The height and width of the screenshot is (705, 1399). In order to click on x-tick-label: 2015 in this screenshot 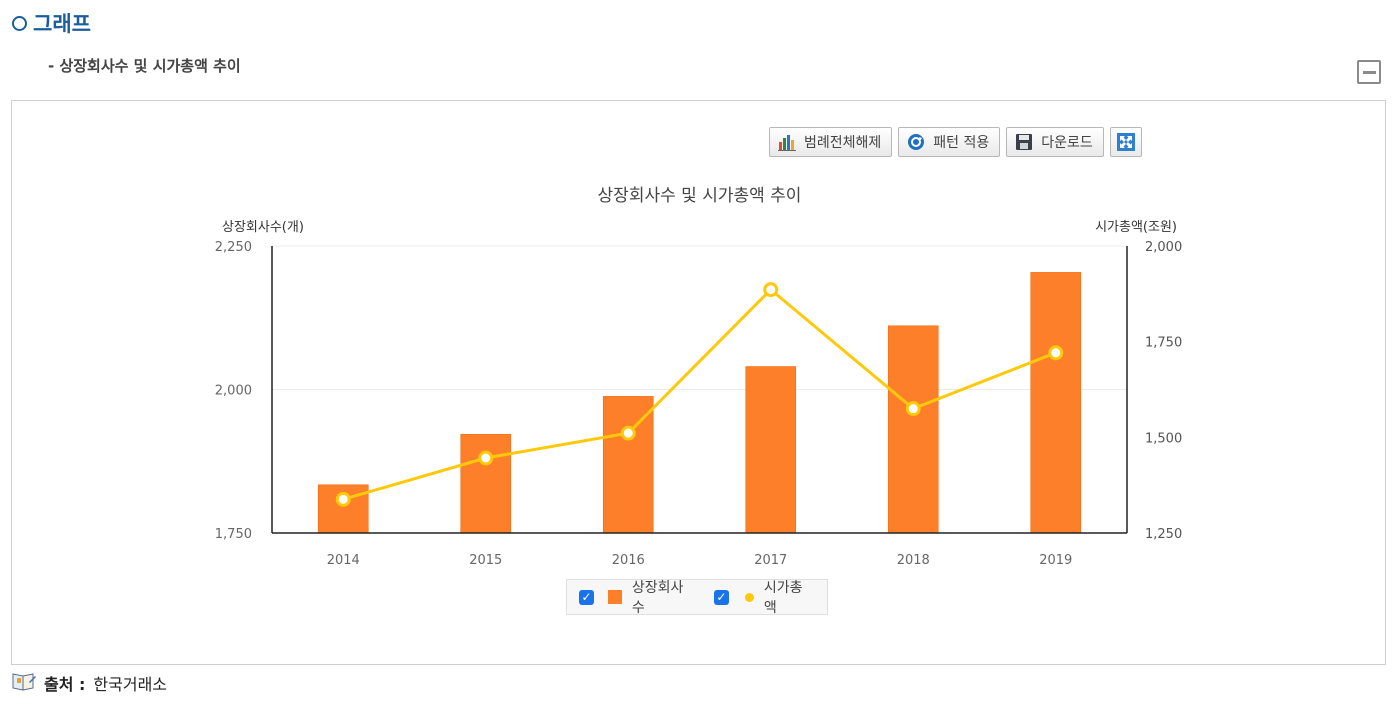, I will do `click(485, 560)`.